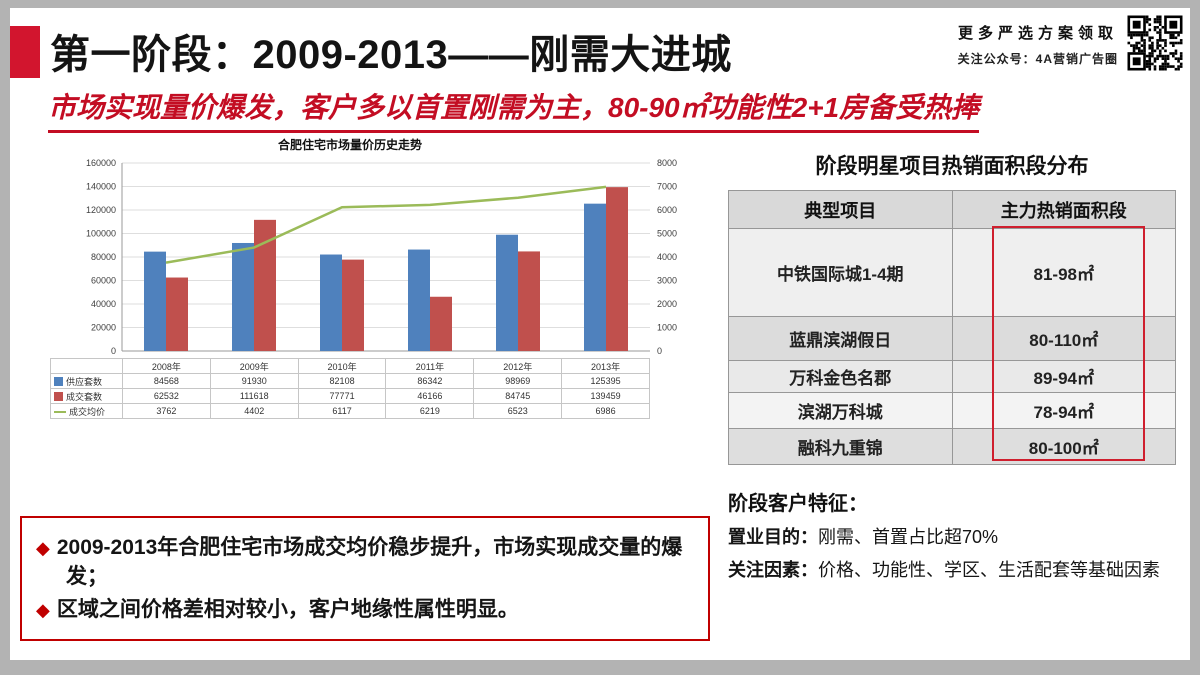 The image size is (1200, 675). What do you see at coordinates (166, 366) in the screenshot?
I see `chart-year-label: 2008年` at bounding box center [166, 366].